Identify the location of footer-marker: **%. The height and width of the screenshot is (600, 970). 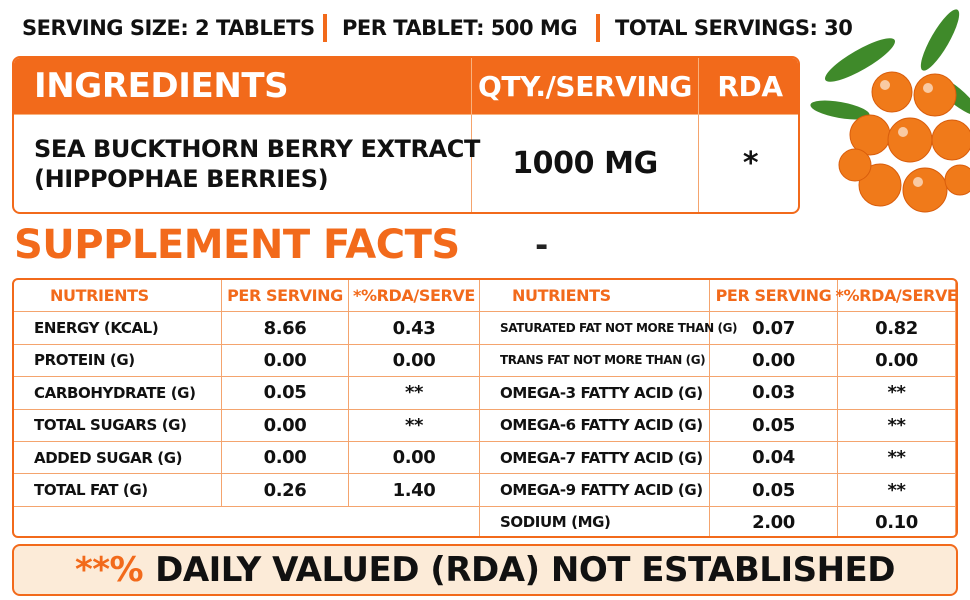
(109, 570).